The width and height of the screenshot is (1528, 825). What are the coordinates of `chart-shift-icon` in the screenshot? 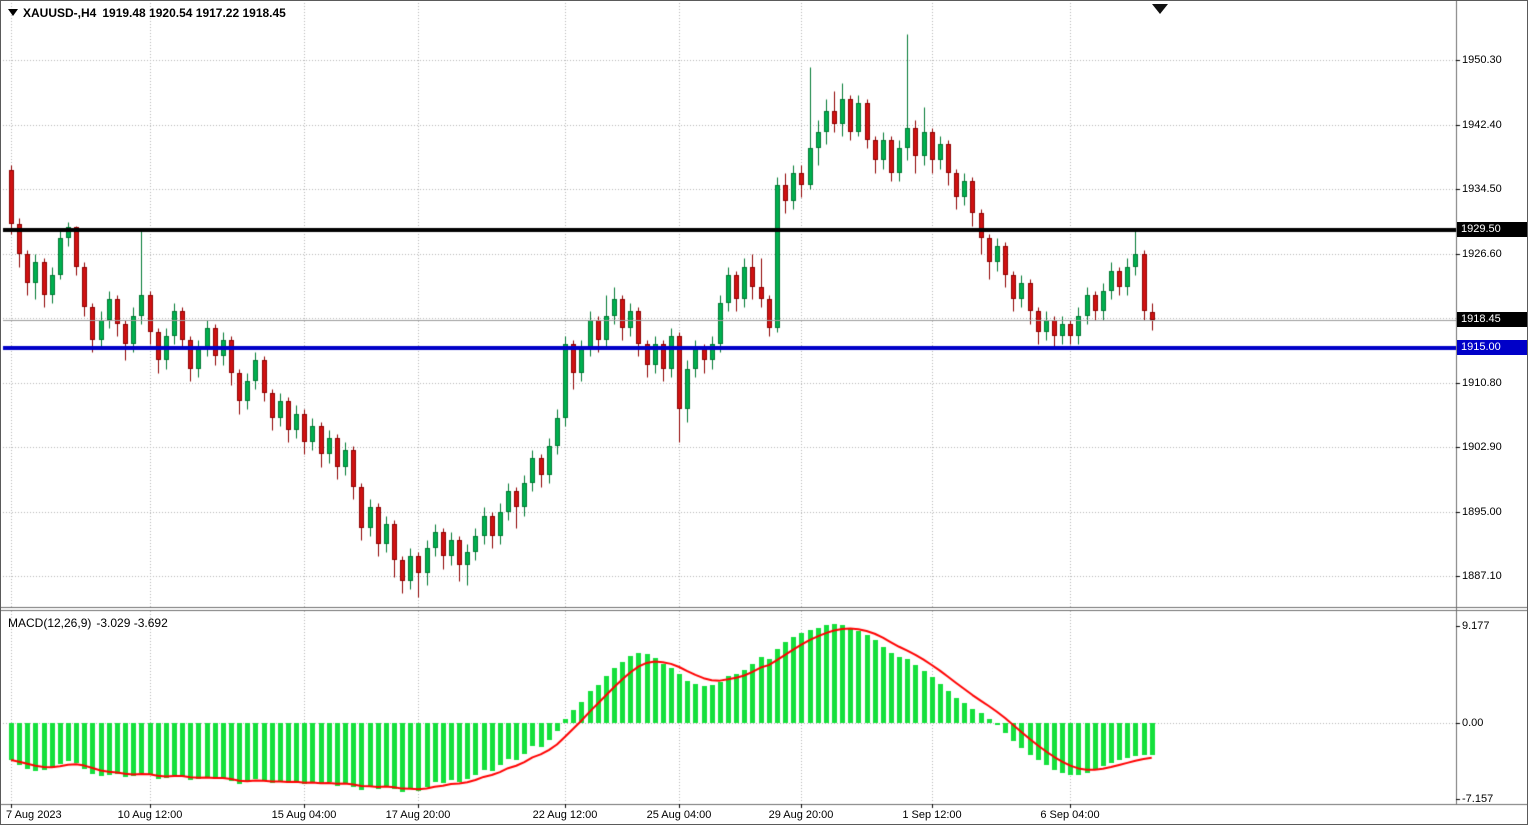 It's located at (1160, 9).